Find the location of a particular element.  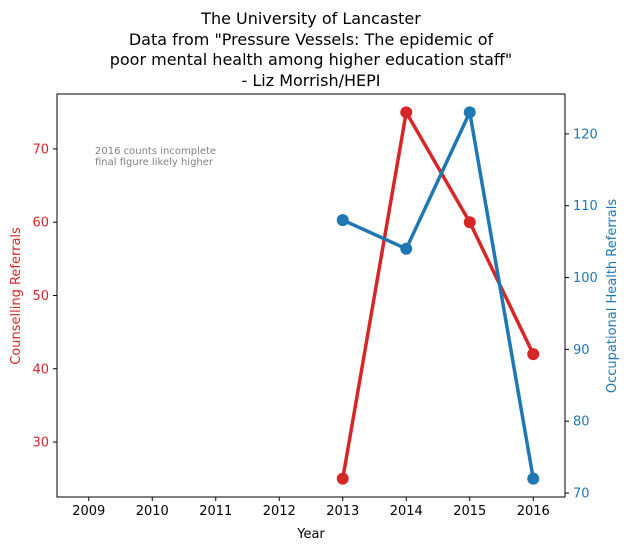

x-axis-label: Year is located at coordinates (310, 534).